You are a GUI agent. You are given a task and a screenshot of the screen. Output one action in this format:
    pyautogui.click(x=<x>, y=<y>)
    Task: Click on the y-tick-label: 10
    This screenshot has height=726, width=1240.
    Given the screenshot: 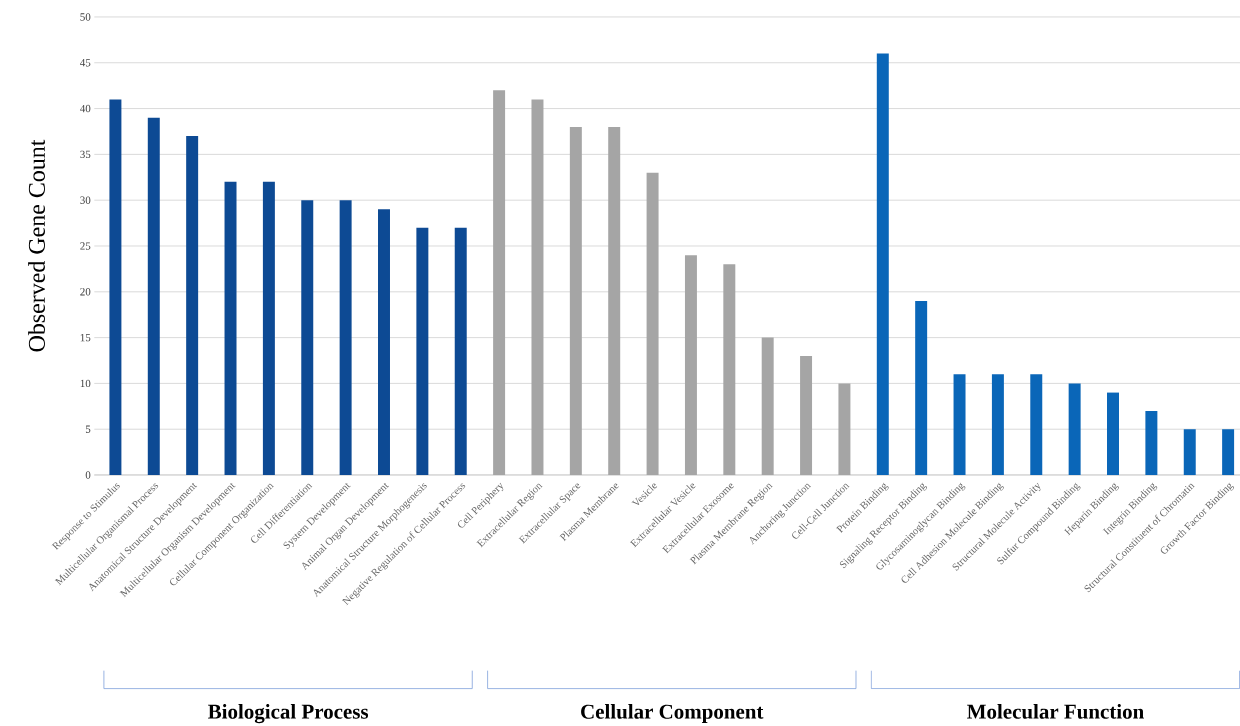 What is the action you would take?
    pyautogui.click(x=85, y=383)
    